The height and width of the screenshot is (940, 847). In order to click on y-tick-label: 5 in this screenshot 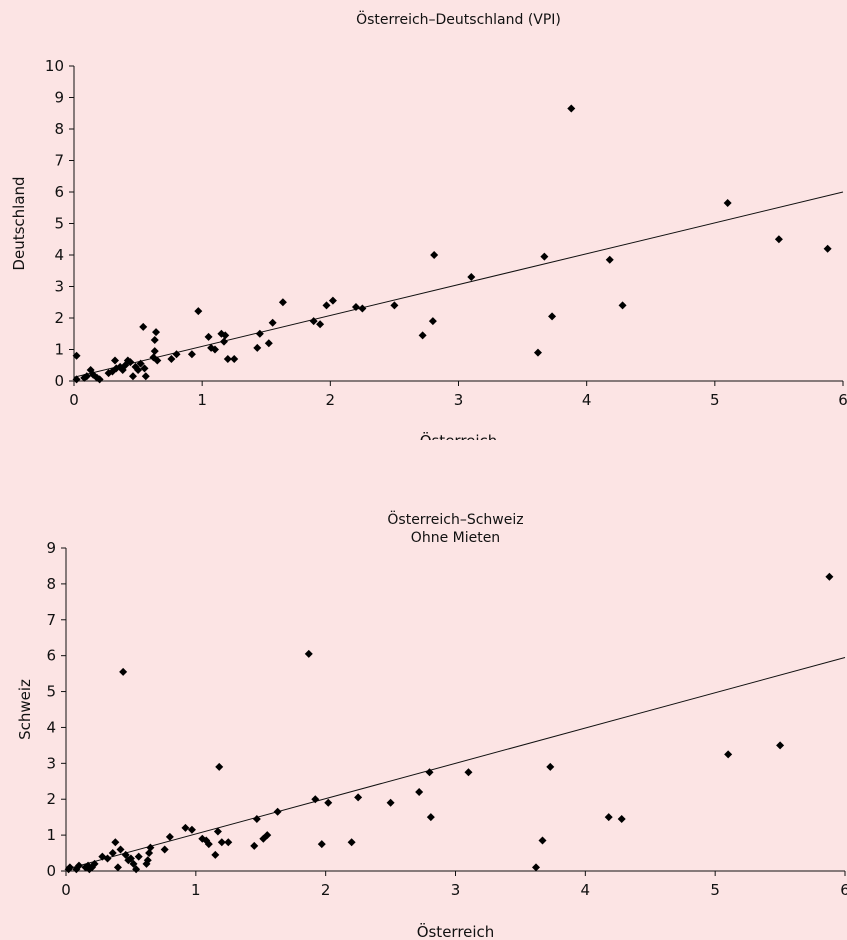, I will do `click(59, 224)`.